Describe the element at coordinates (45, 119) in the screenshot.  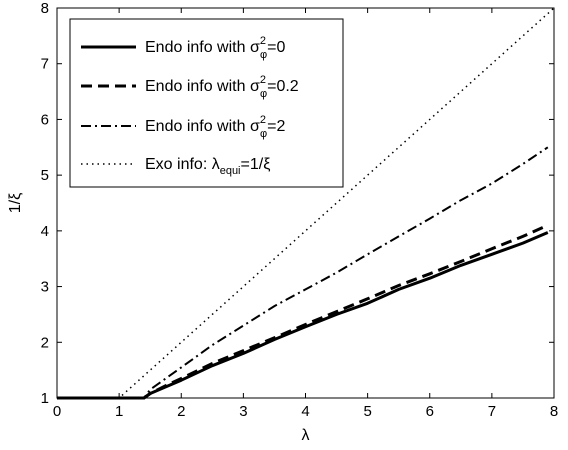
I see `y-tick-label: 6` at that location.